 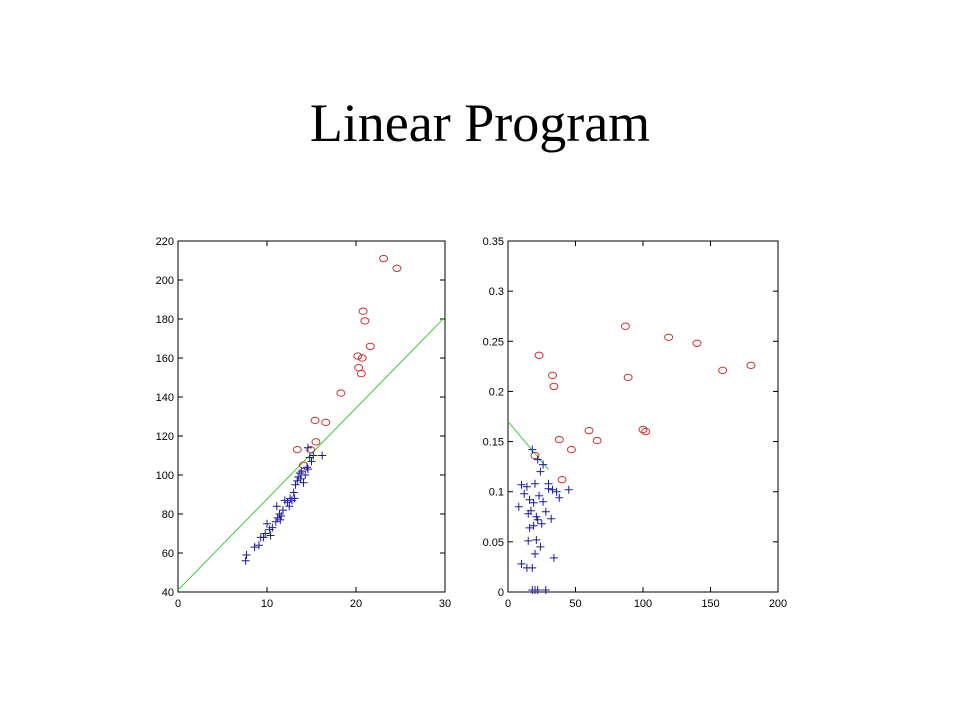 I want to click on left-x-tick-label: 0, so click(x=178, y=604).